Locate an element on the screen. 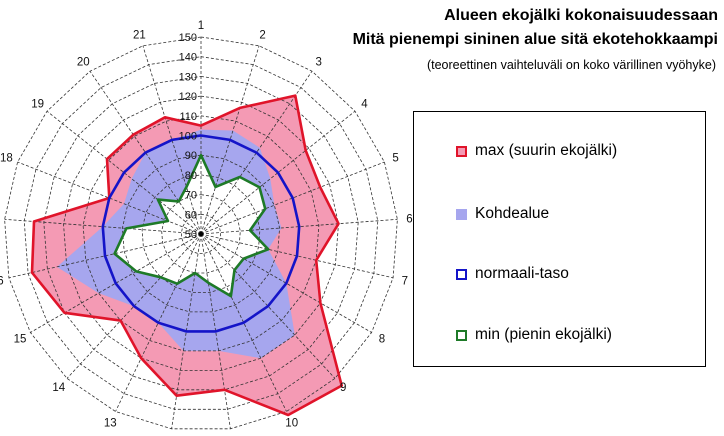  category-label-5: 5 is located at coordinates (395, 159).